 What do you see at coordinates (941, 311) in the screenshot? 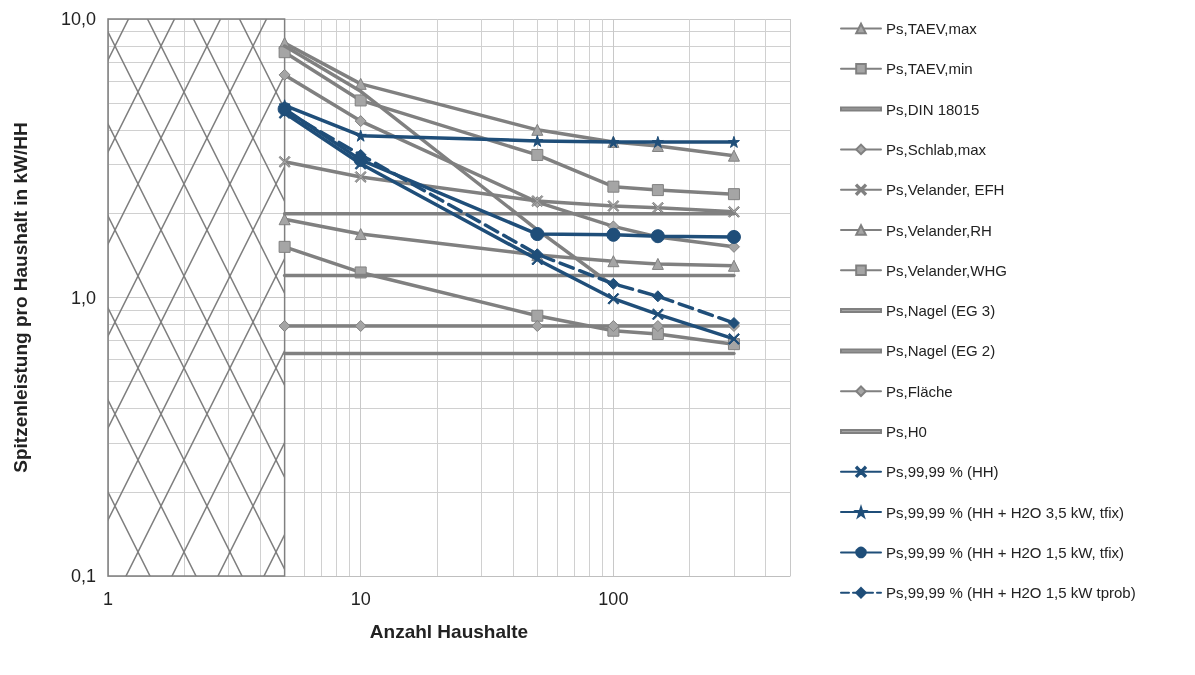
I see `legend-label: Ps,Nagel (EG 3)` at bounding box center [941, 311].